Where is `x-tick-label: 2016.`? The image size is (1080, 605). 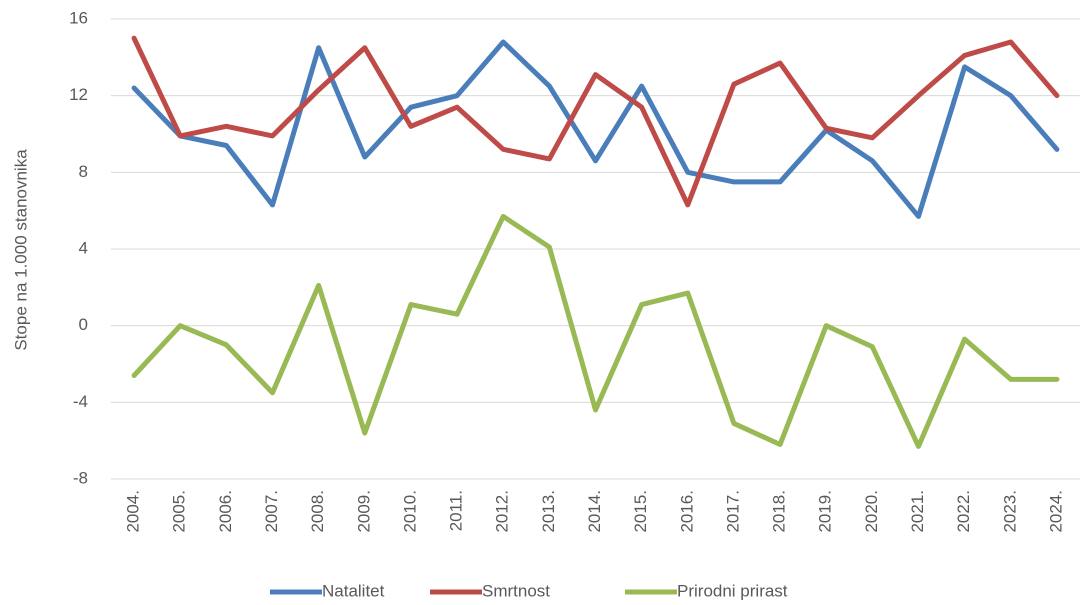 x-tick-label: 2016. is located at coordinates (686, 511).